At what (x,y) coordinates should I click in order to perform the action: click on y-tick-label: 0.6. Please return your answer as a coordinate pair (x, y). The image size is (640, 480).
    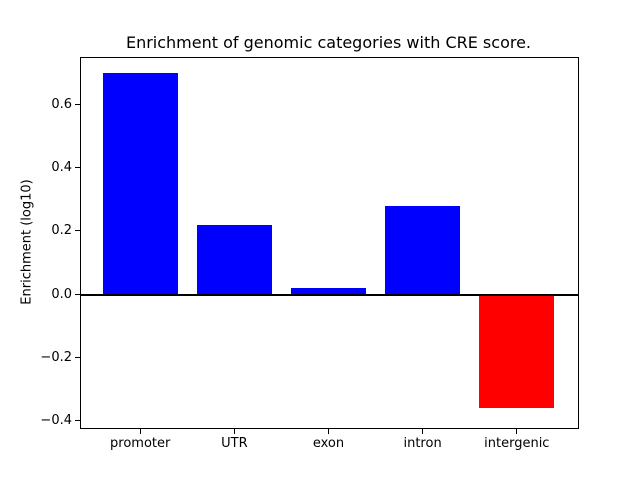
    Looking at the image, I should click on (61, 104).